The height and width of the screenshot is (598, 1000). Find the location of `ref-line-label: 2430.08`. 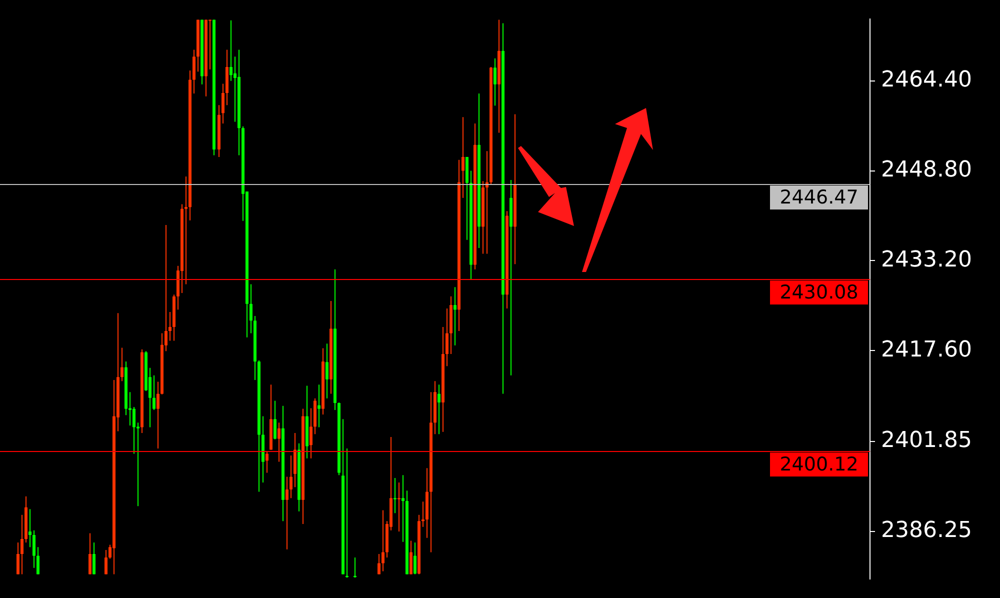

ref-line-label: 2430.08 is located at coordinates (819, 292).